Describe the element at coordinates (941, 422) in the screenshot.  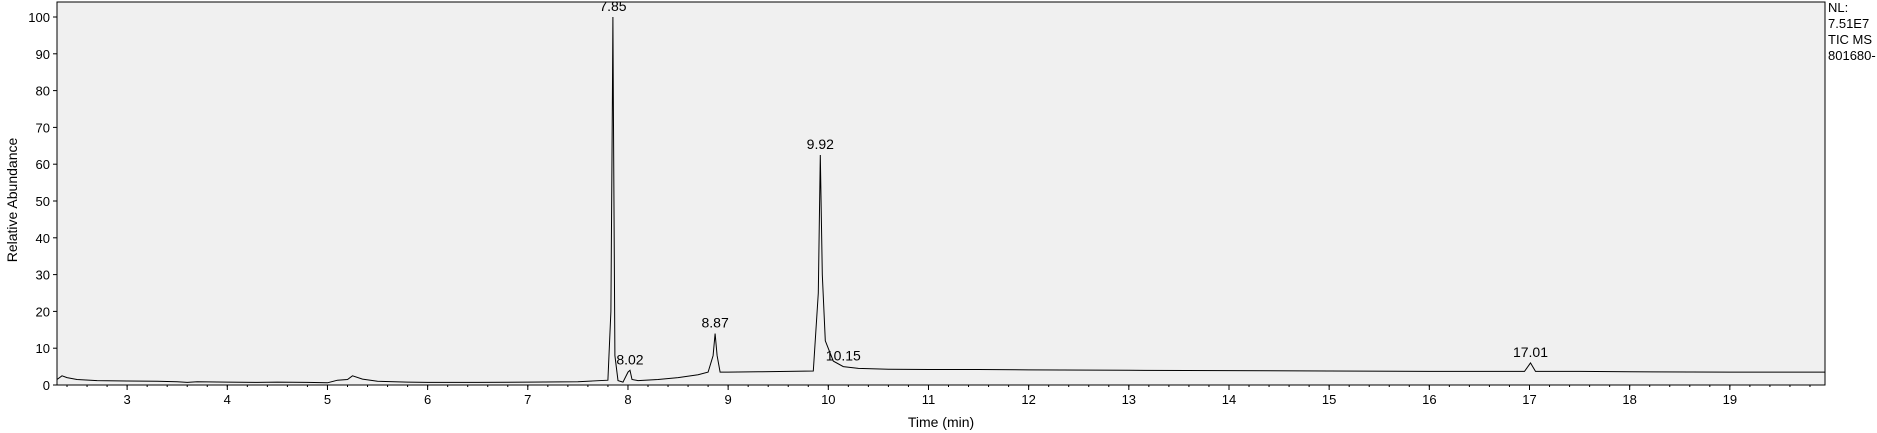
I see `x-axis-title: Time (min)` at that location.